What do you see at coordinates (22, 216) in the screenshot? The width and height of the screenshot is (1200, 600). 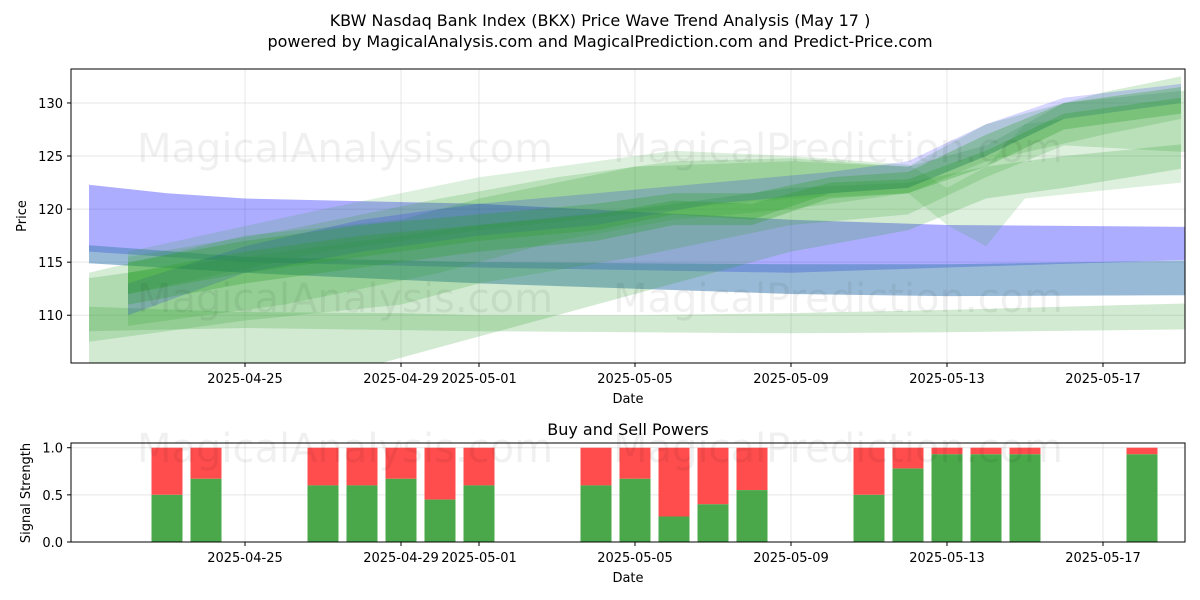 I see `price-y-axis-label: Price` at bounding box center [22, 216].